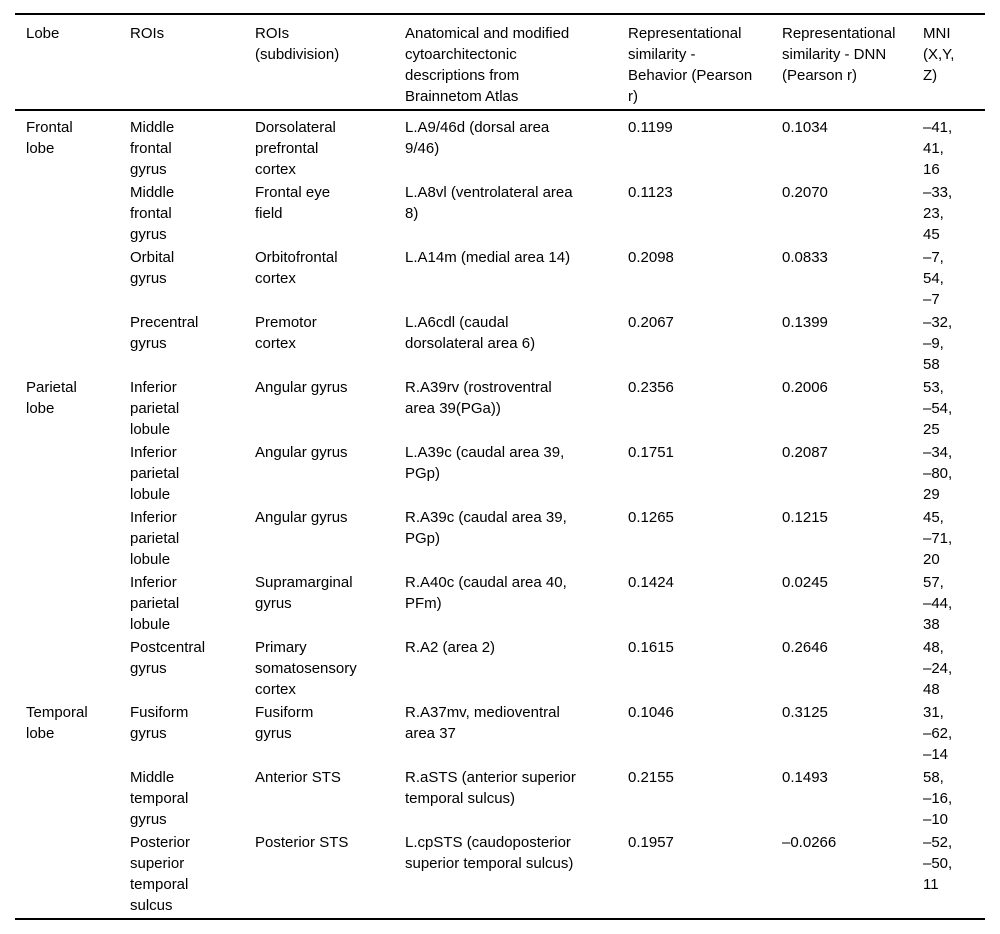 The image size is (1000, 934). I want to click on cell-rs-behavior: 0.1615, so click(651, 647).